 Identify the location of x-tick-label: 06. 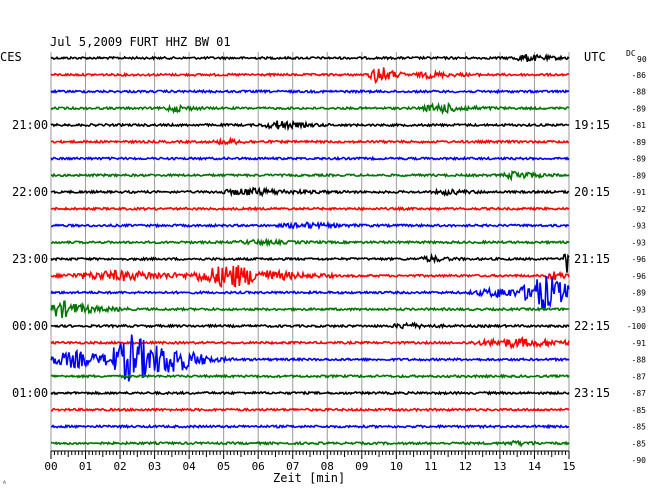
(258, 466).